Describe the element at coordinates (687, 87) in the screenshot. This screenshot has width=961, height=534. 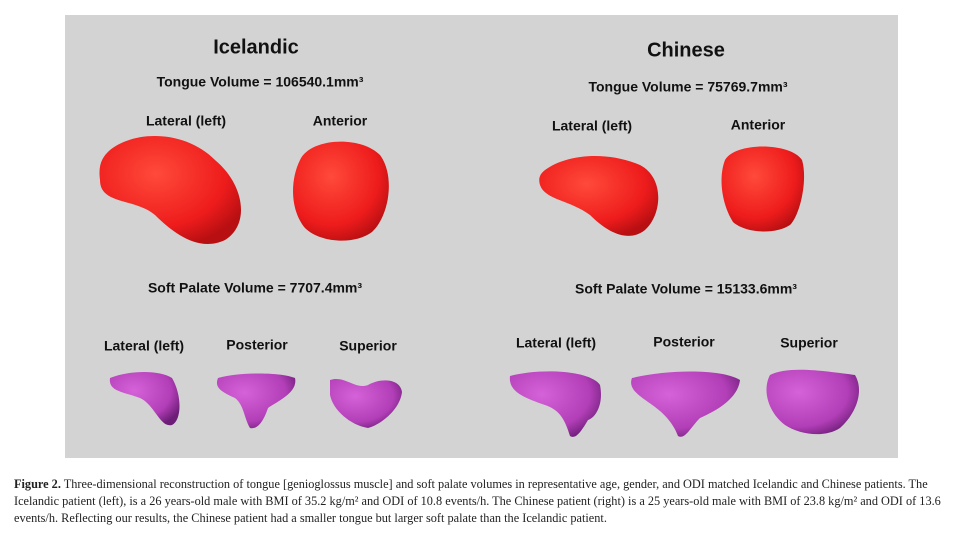
I see `tongue-volume: Tongue Volume = 75769.7mm³` at that location.